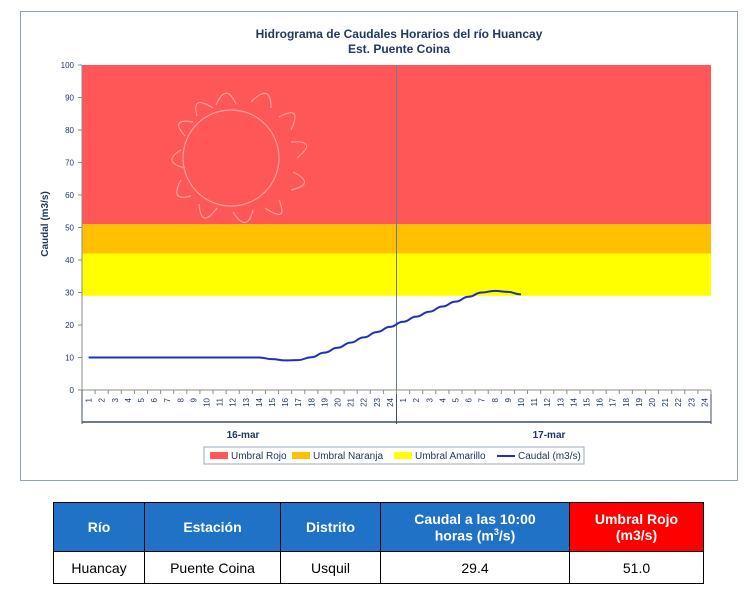 The height and width of the screenshot is (594, 745). What do you see at coordinates (301, 455) in the screenshot?
I see `legend-swatch-naranja` at bounding box center [301, 455].